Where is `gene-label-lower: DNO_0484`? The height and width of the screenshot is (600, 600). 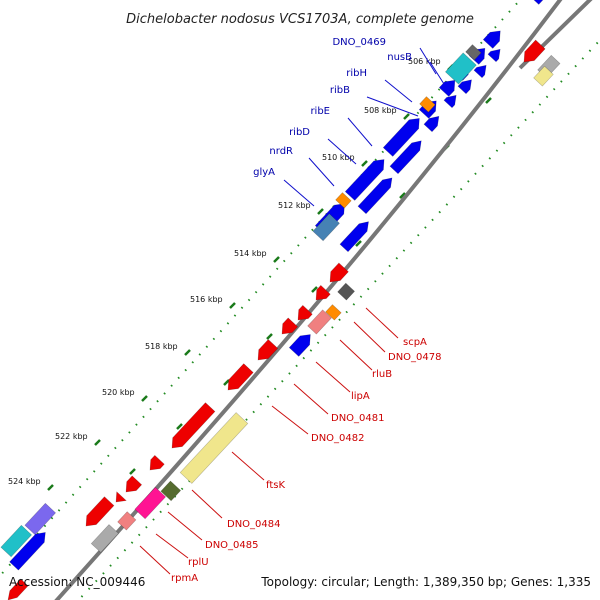
gene-label-lower: DNO_0484 is located at coordinates (254, 524).